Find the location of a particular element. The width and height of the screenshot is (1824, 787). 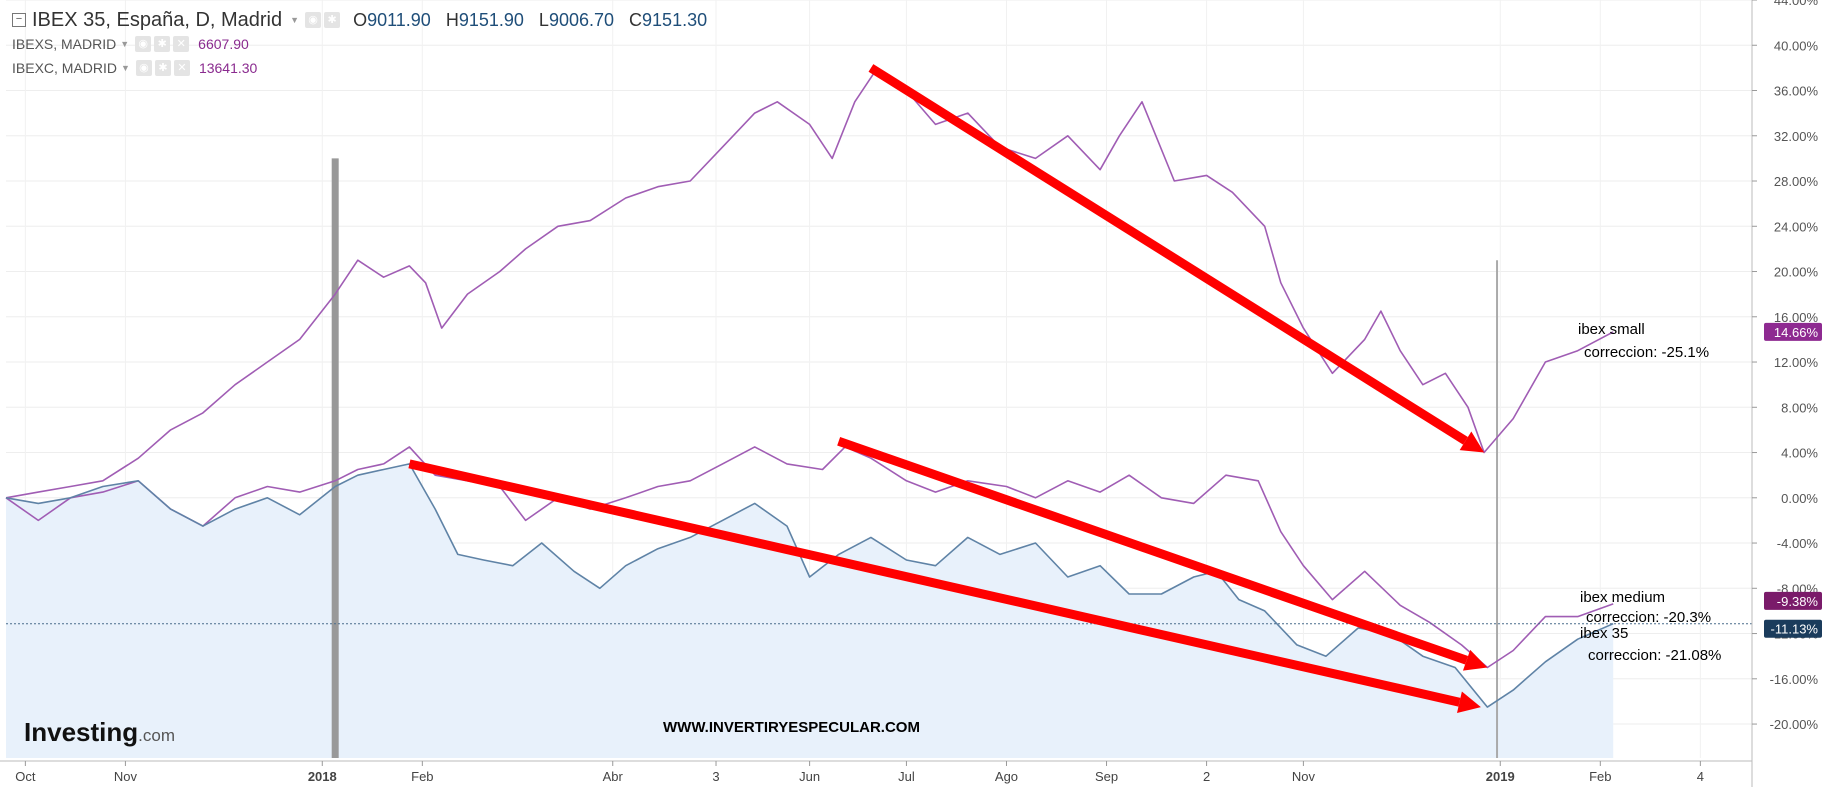

series-value: 13641.30 is located at coordinates (228, 68).